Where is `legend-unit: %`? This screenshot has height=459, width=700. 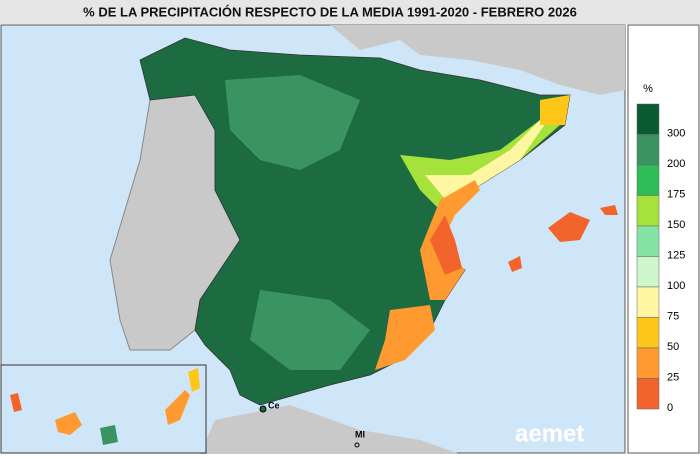 legend-unit: % is located at coordinates (648, 89).